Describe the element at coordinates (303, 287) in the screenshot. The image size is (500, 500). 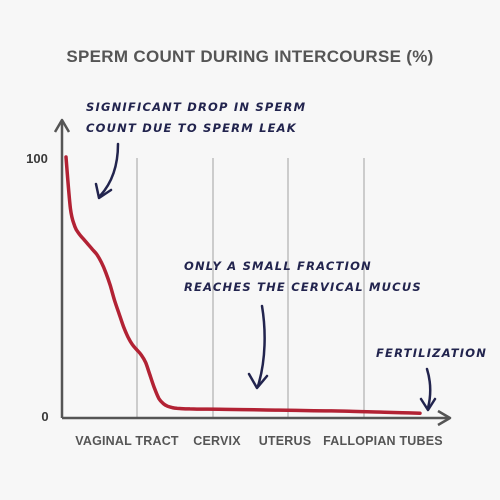
I see `annotation-cervical-mucus-line-2: REACHES THE CERVICAL MUCUS` at that location.